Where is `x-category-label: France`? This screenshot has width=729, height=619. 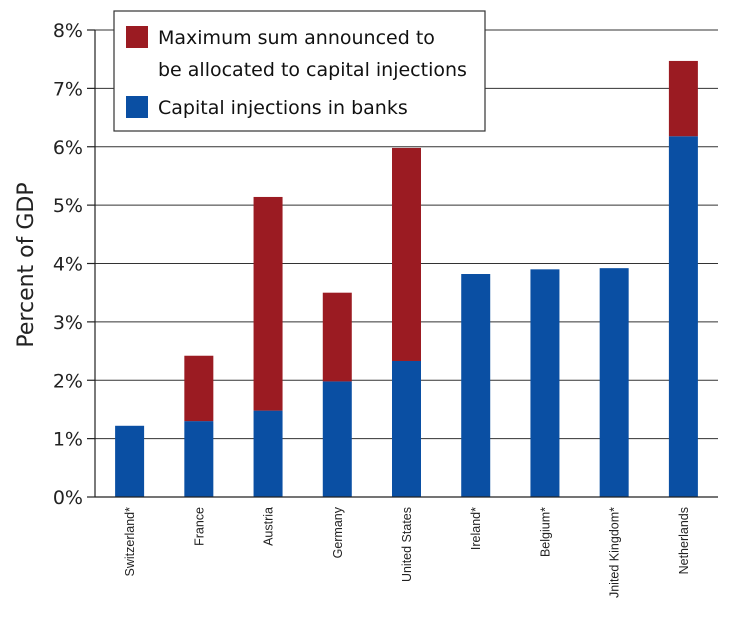 x-category-label: France is located at coordinates (199, 526).